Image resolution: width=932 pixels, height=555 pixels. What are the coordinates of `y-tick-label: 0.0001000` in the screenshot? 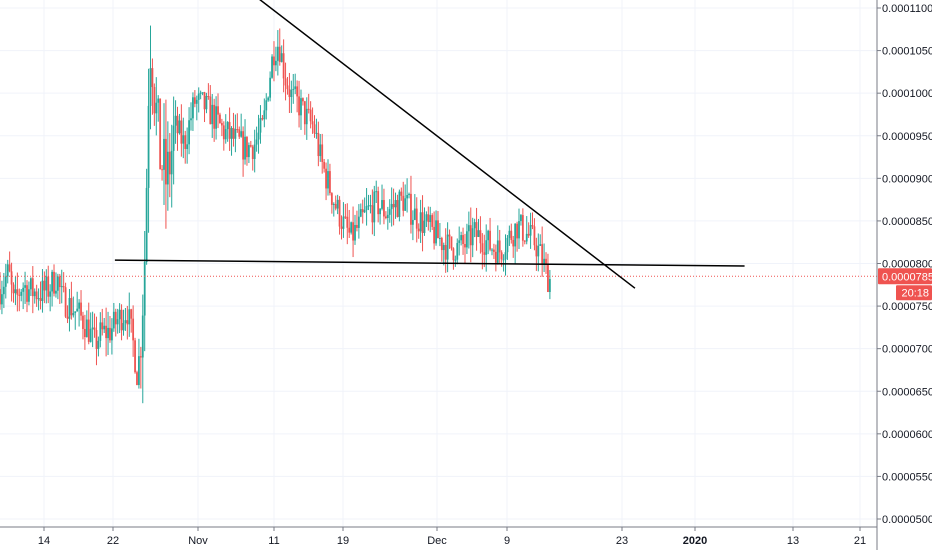 It's located at (907, 94).